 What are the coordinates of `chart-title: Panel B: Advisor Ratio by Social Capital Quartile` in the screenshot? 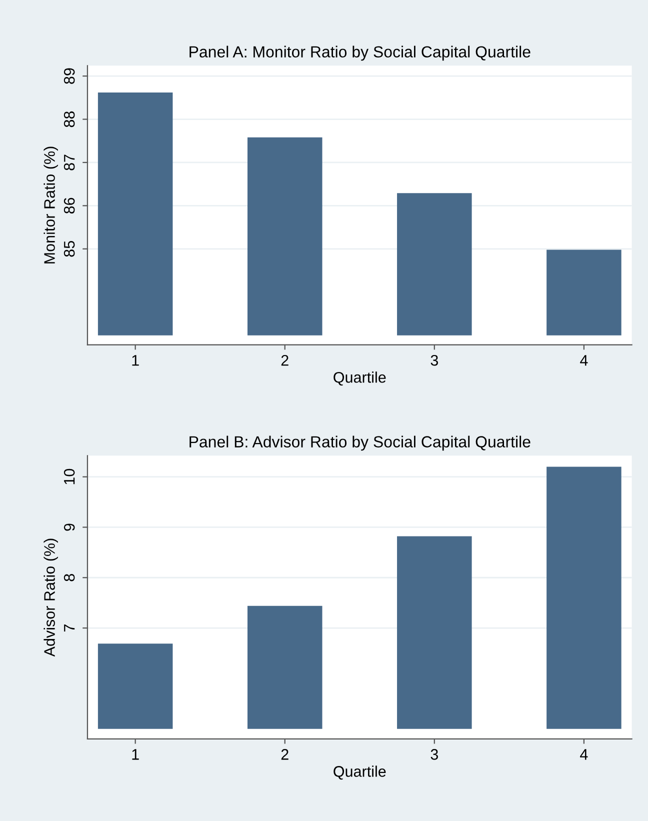 It's located at (360, 443).